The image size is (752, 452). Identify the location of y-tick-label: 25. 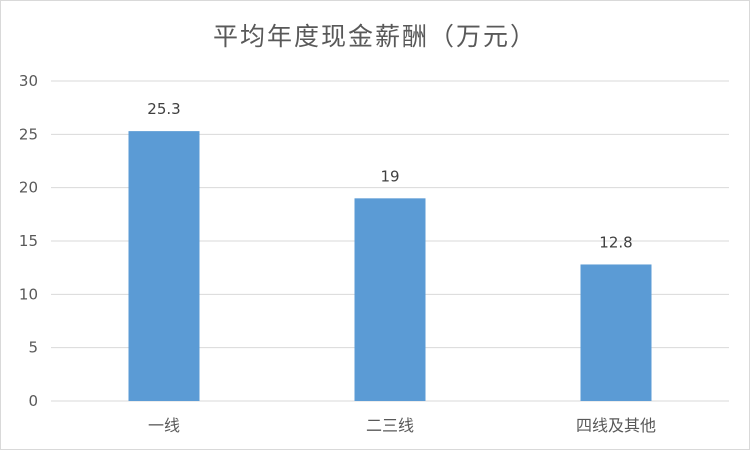
(28, 134).